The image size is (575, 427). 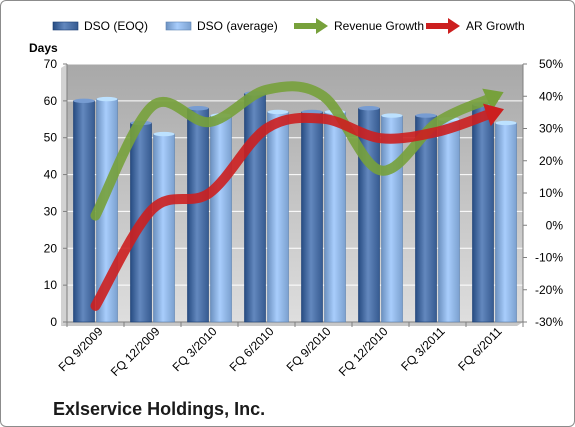 What do you see at coordinates (292, 324) in the screenshot?
I see `plot-floor` at bounding box center [292, 324].